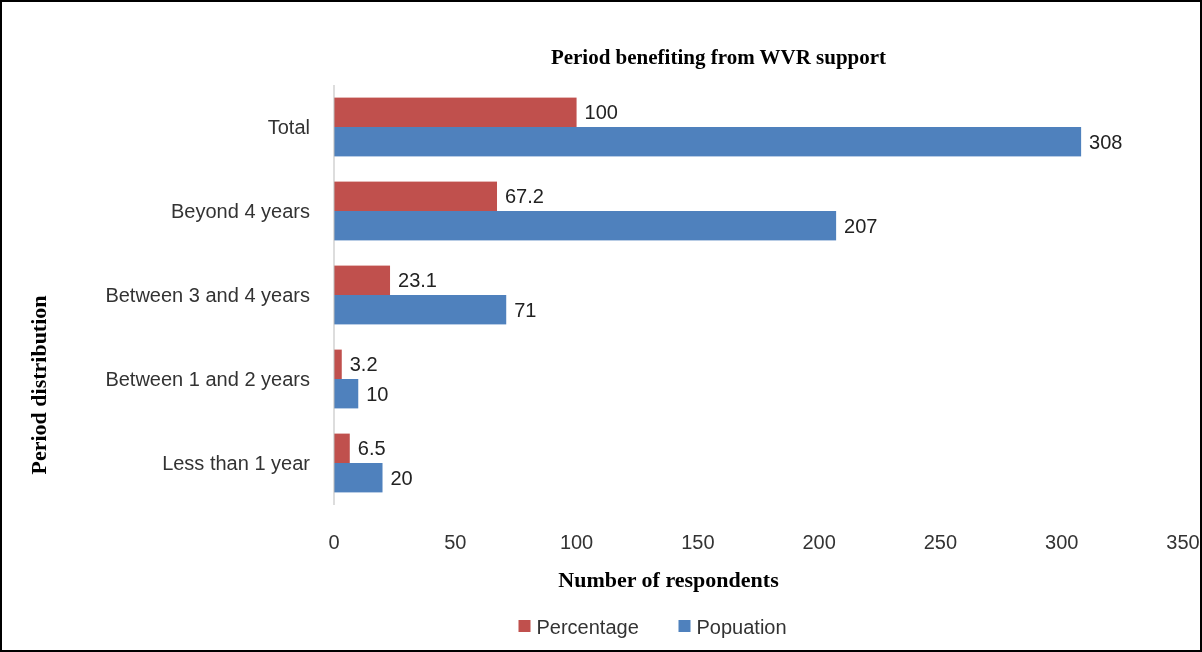 The image size is (1202, 652). What do you see at coordinates (861, 225) in the screenshot?
I see `data-label: 207` at bounding box center [861, 225].